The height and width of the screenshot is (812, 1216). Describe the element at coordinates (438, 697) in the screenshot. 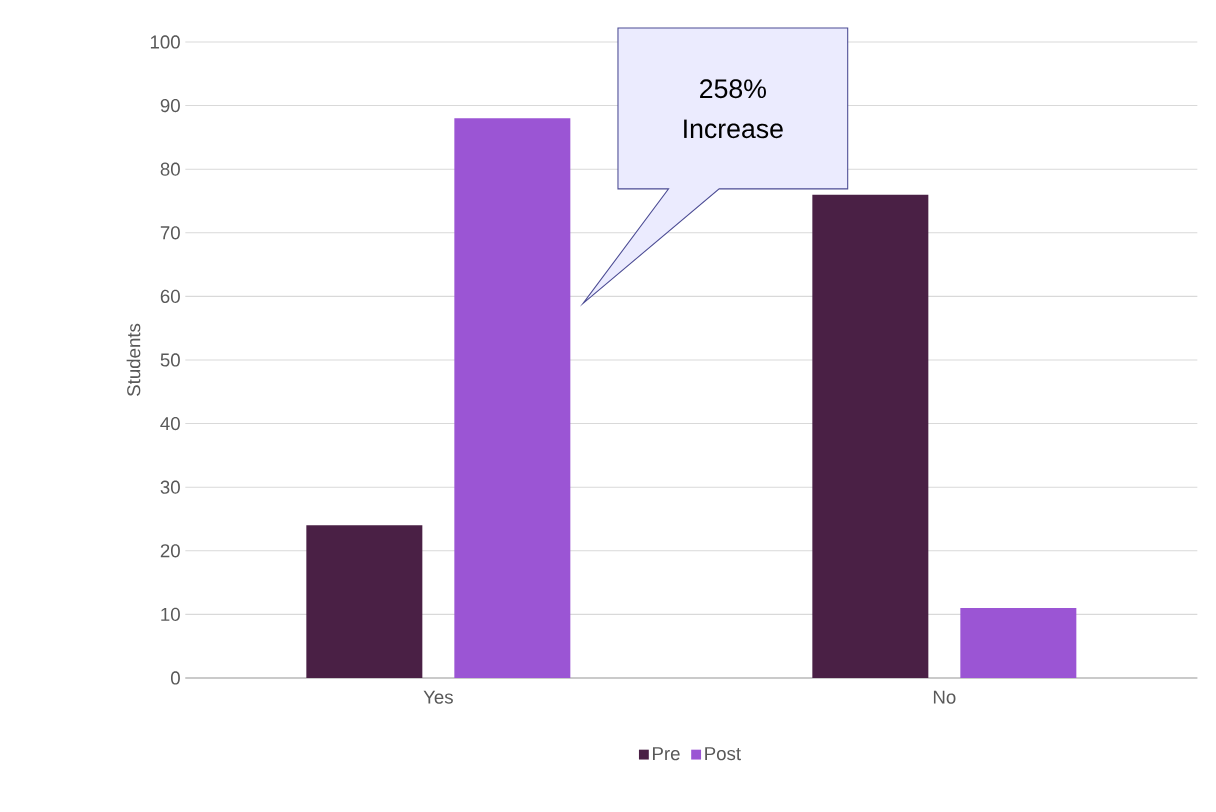

I see `x-tick-label: Yes` at that location.